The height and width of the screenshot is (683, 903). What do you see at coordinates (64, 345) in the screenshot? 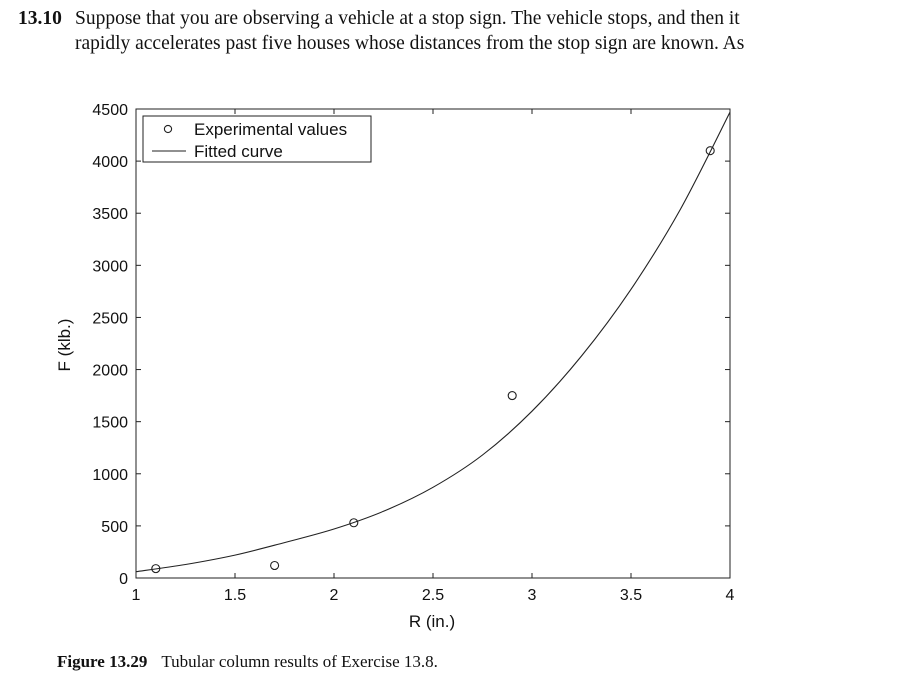
I see `y-axis-label: F (klb.)` at bounding box center [64, 345].